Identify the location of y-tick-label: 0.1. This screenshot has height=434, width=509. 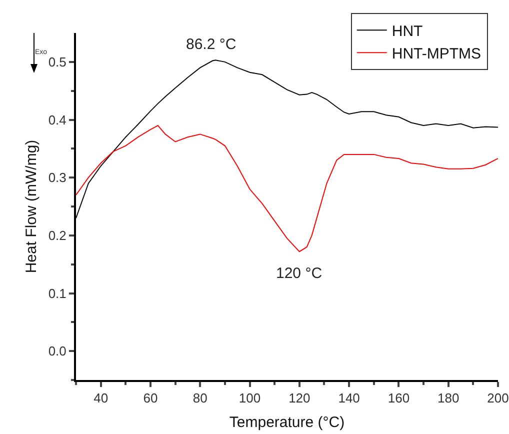
(57, 293).